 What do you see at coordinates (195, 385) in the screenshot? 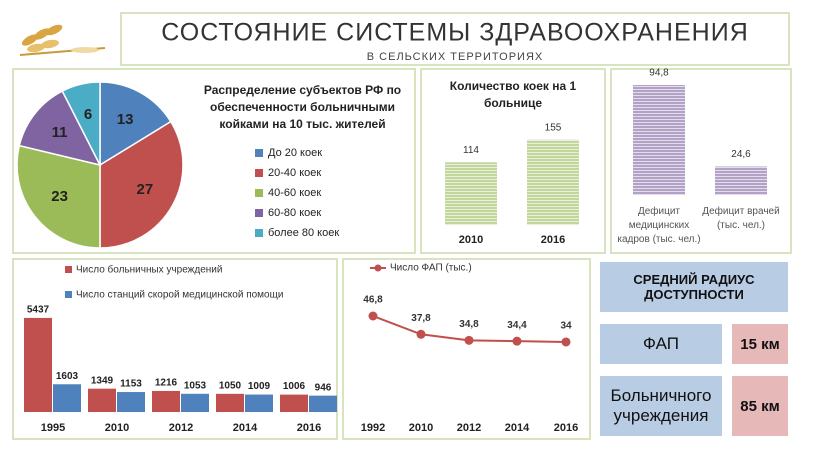
I see `data-label: 1053` at bounding box center [195, 385].